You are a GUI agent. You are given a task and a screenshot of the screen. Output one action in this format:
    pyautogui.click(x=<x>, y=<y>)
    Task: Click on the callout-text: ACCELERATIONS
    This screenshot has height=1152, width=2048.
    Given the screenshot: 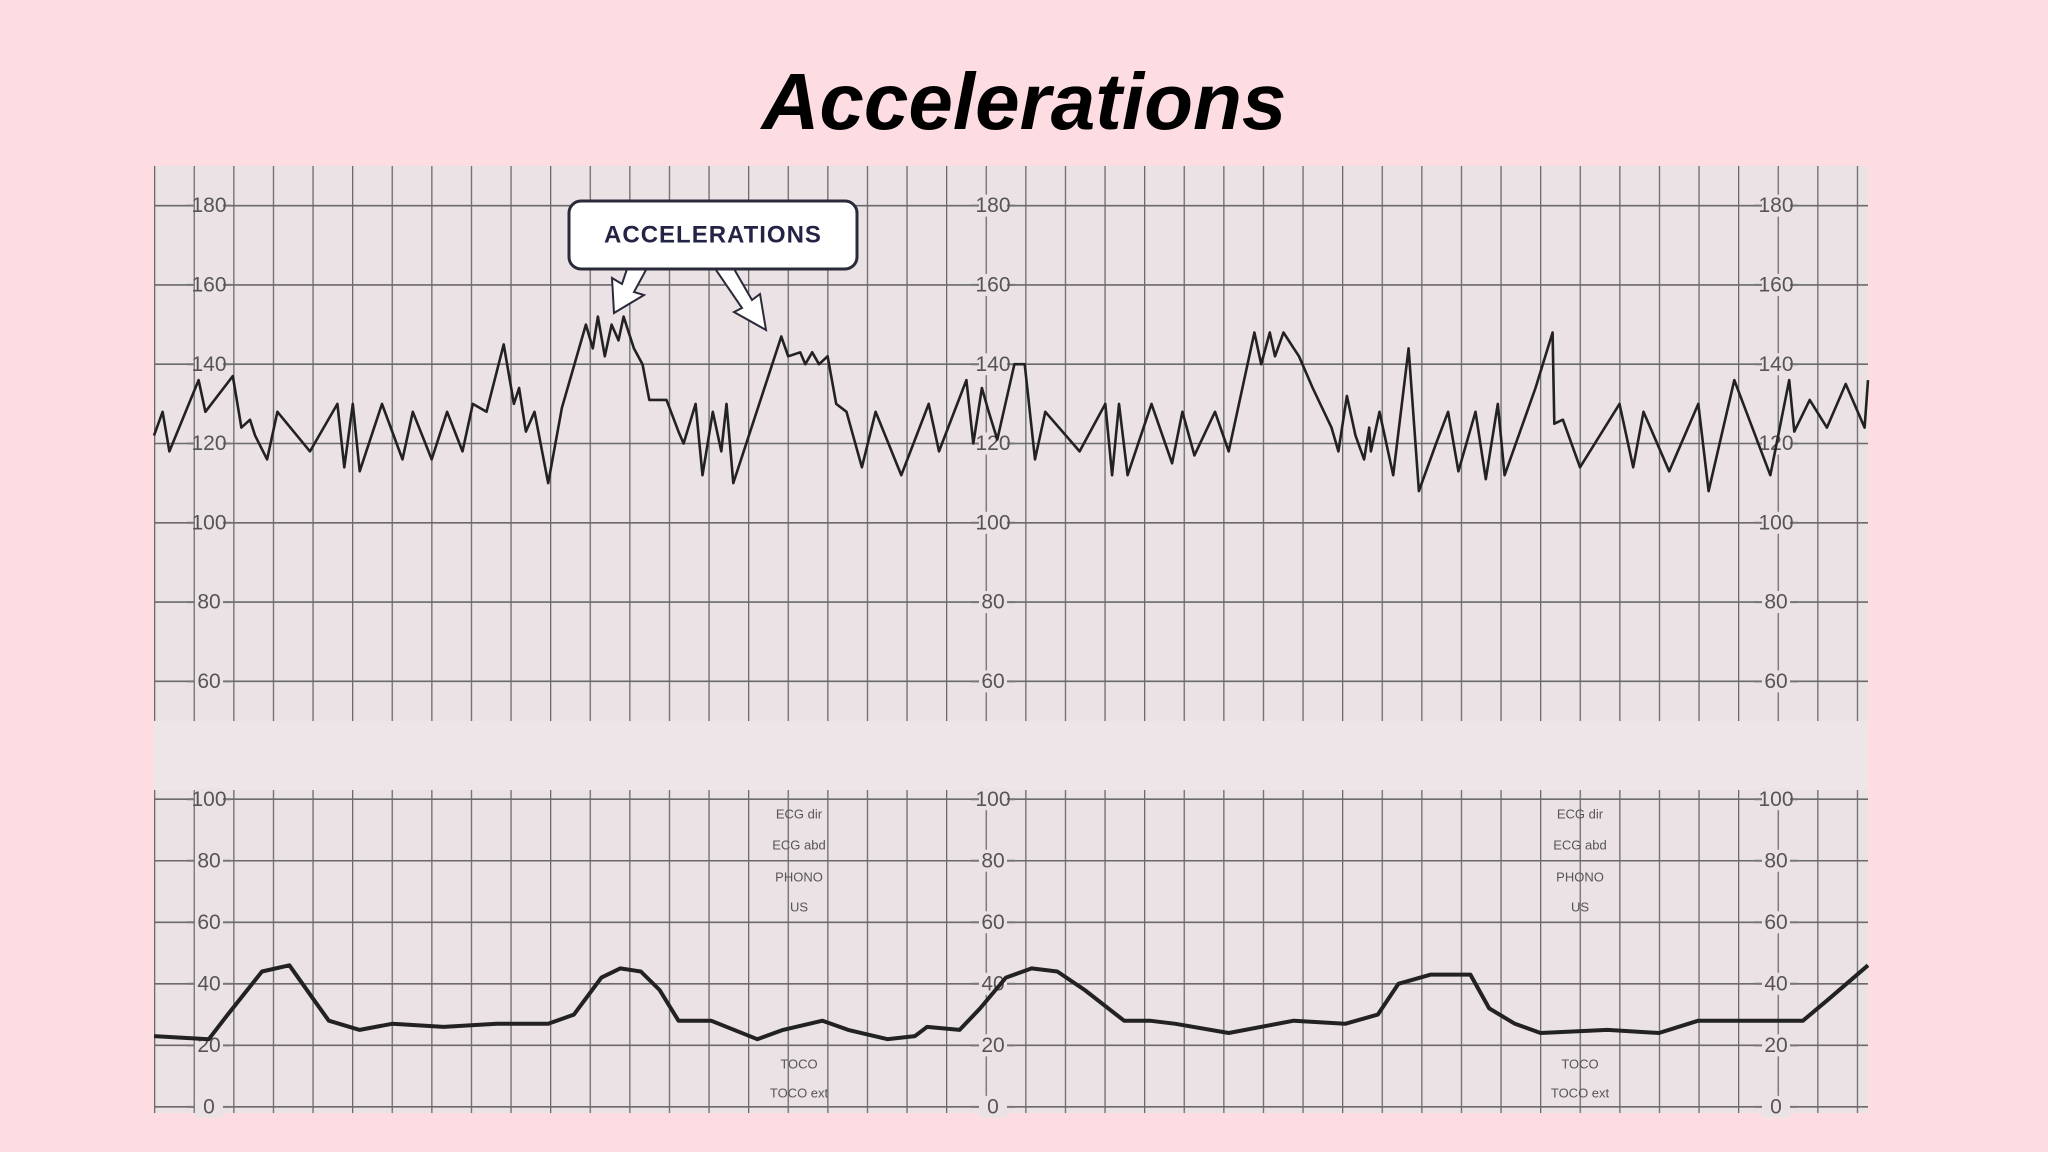 What is the action you would take?
    pyautogui.click(x=713, y=234)
    